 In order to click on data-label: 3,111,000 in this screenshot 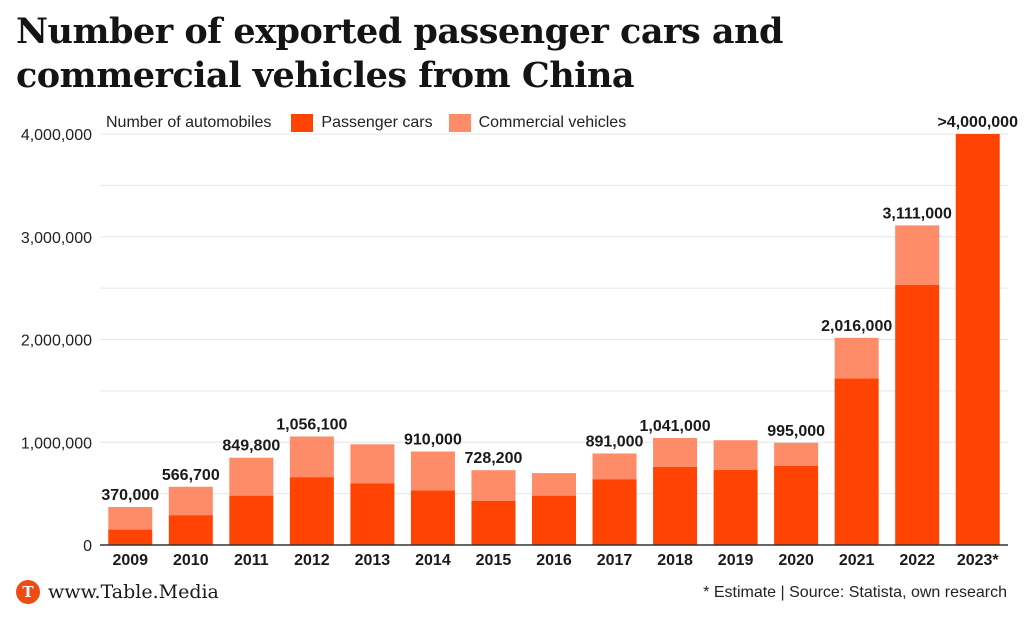, I will do `click(917, 213)`.